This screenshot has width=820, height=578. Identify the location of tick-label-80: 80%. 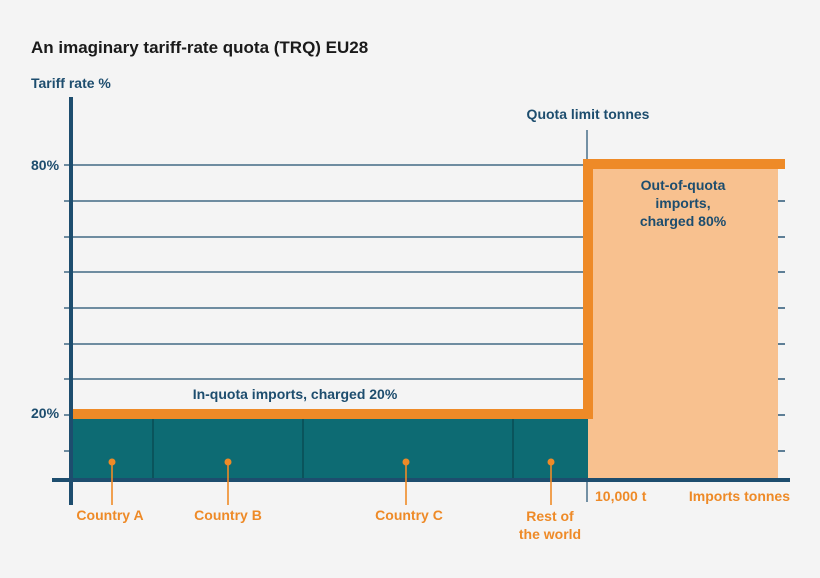
(45, 165).